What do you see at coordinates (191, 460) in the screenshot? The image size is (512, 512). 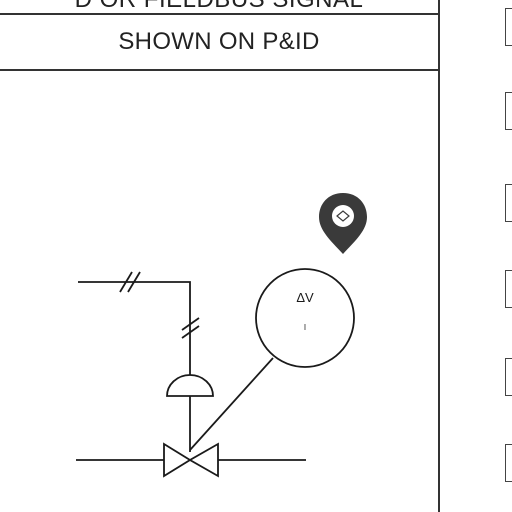 I see `control-valve-icon` at bounding box center [191, 460].